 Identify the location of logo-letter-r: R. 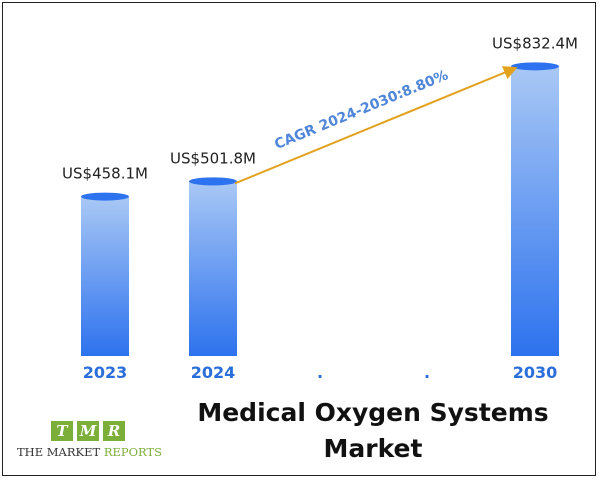
(114, 431).